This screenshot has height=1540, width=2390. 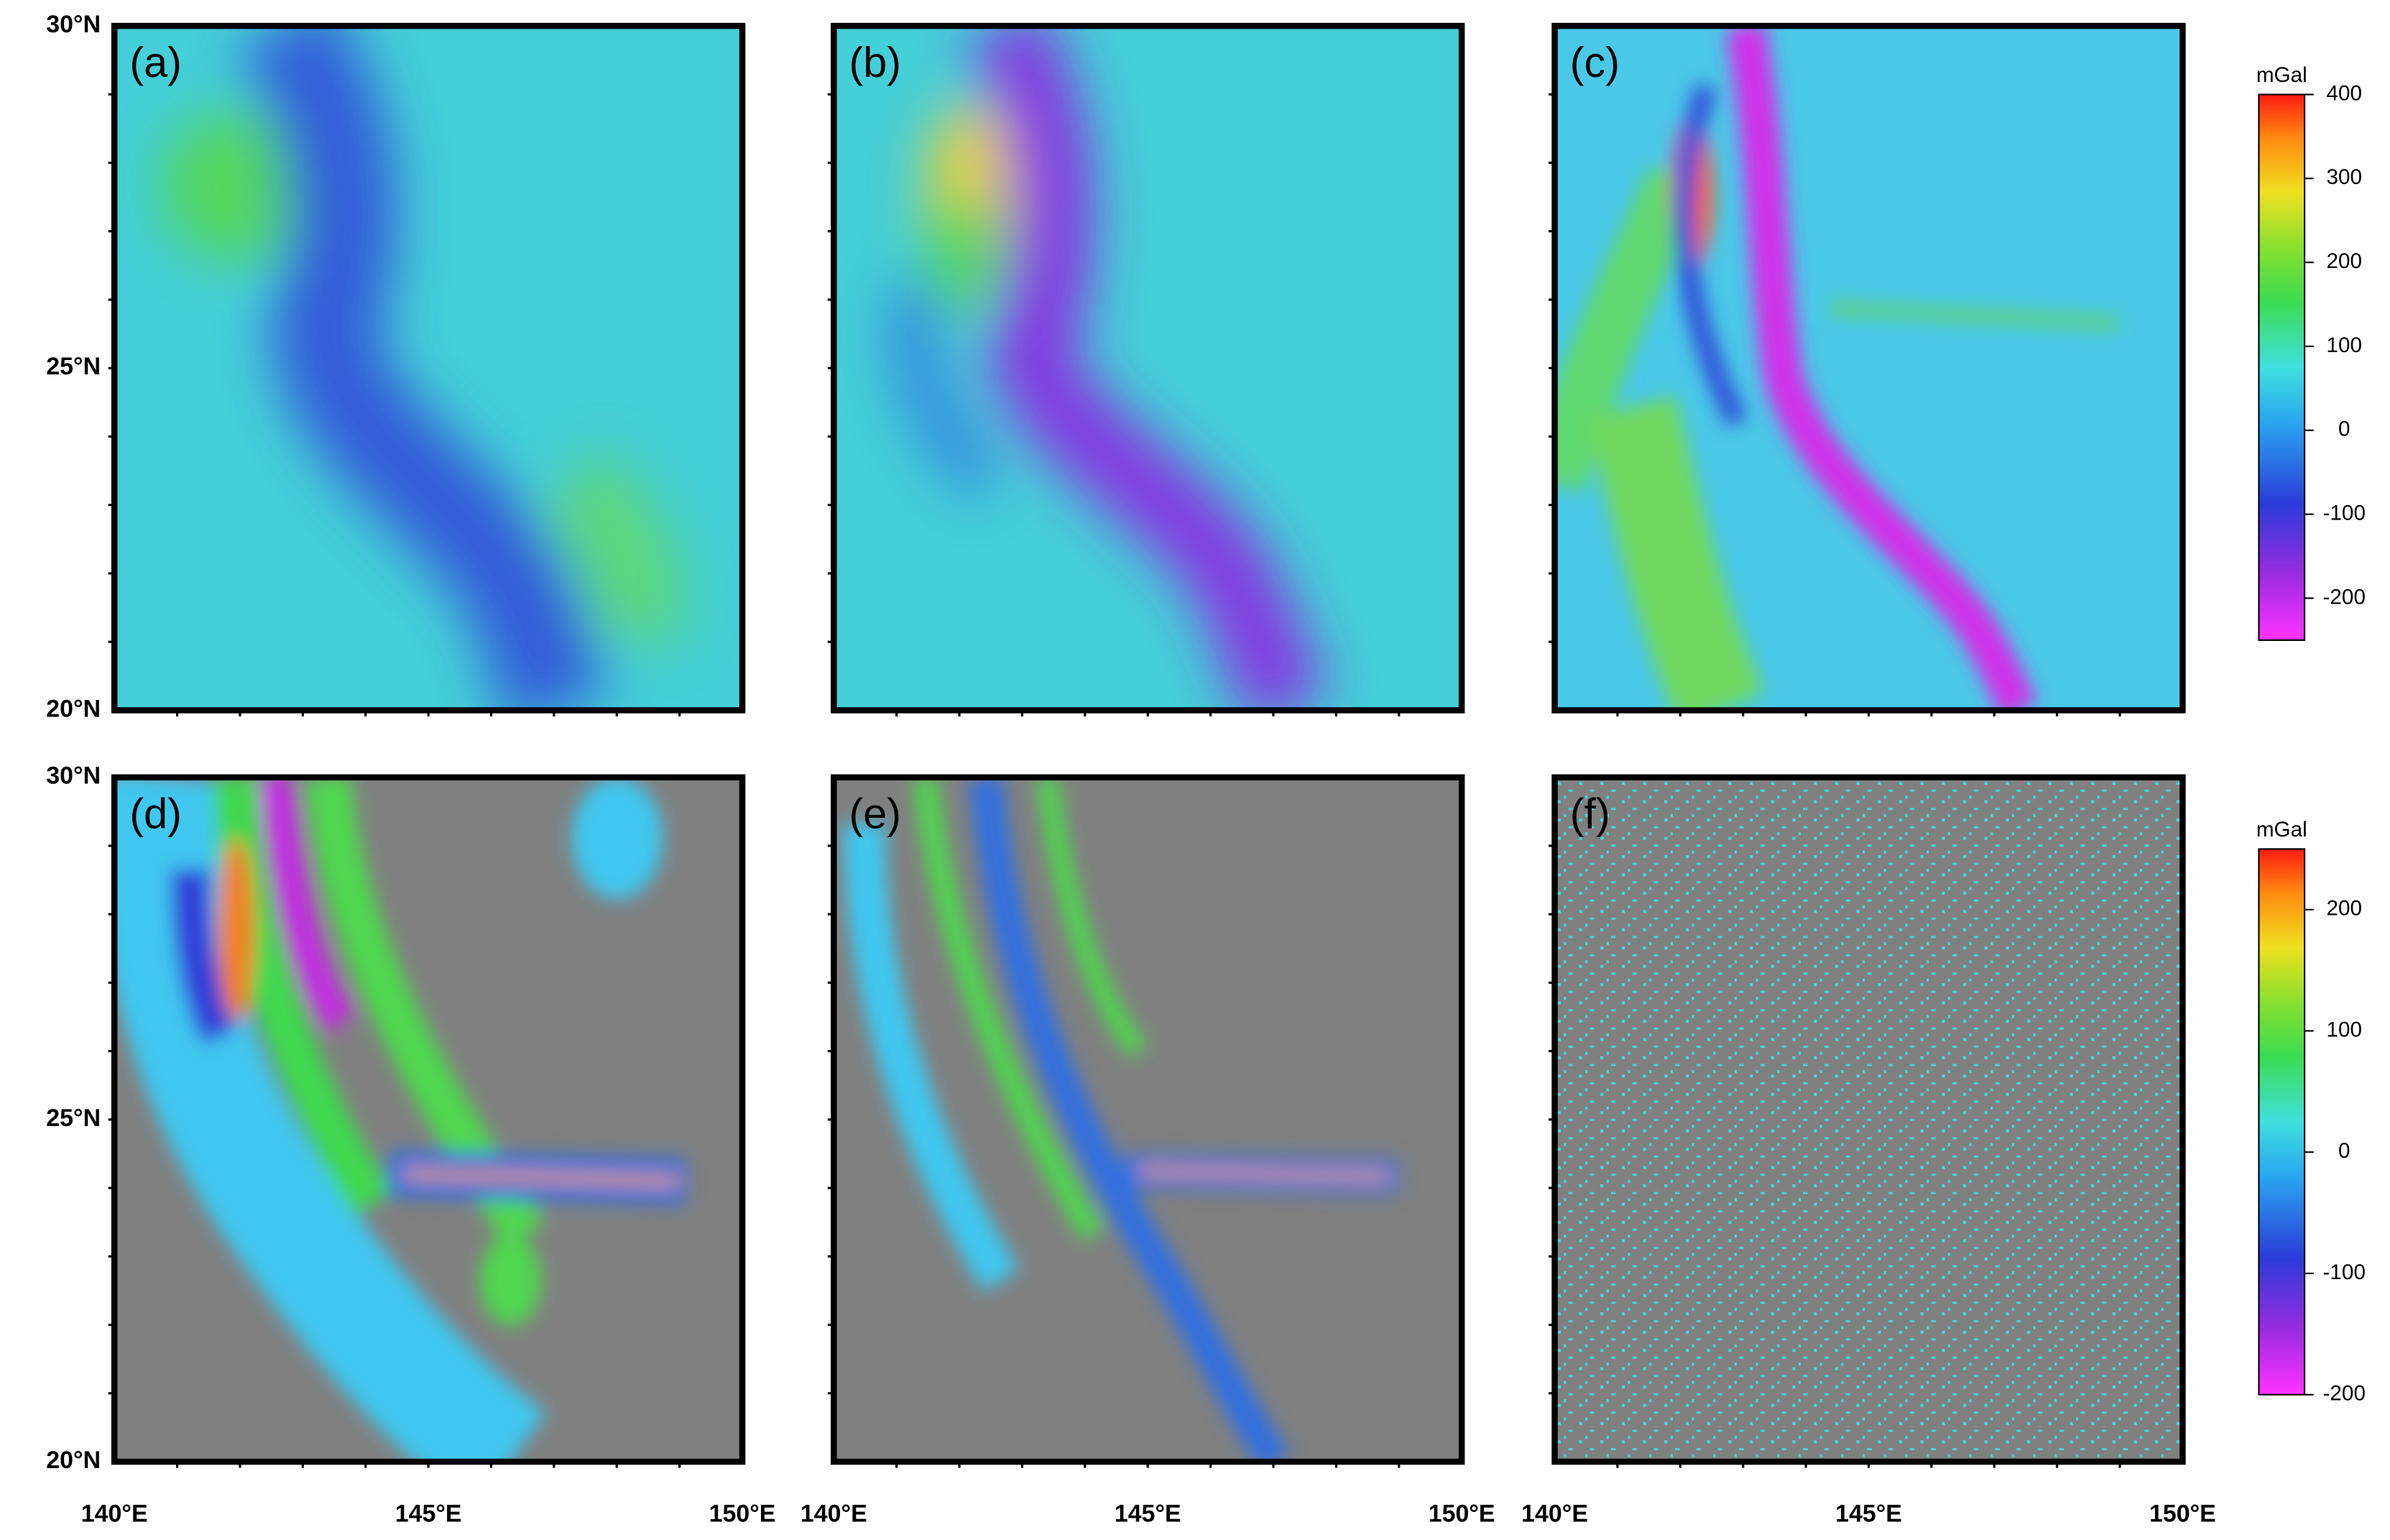 I want to click on map-a, so click(x=428, y=368).